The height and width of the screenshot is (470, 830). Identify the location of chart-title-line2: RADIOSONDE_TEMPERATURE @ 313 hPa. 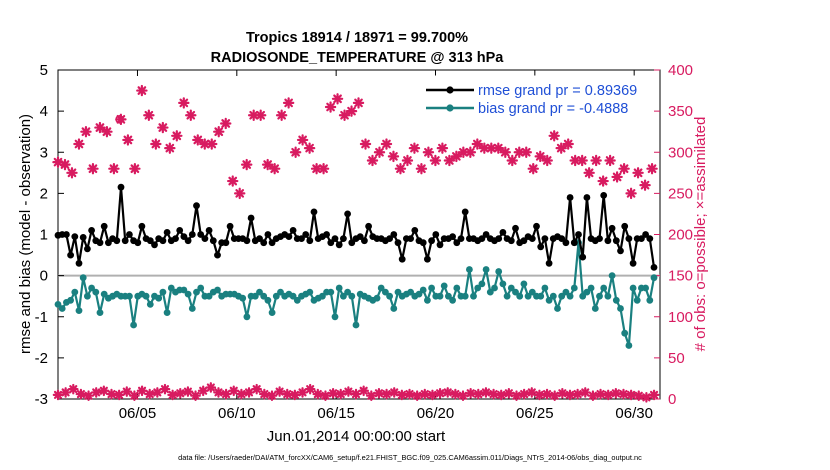
(358, 58).